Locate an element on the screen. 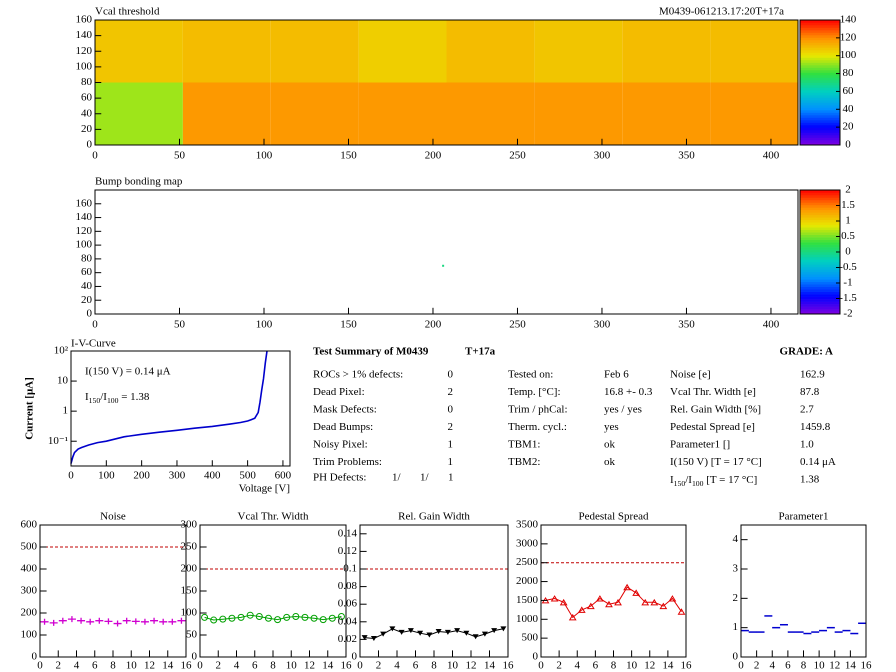 Image resolution: width=896 pixels, height=672 pixels. y-tick-label: 1000 is located at coordinates (527, 619).